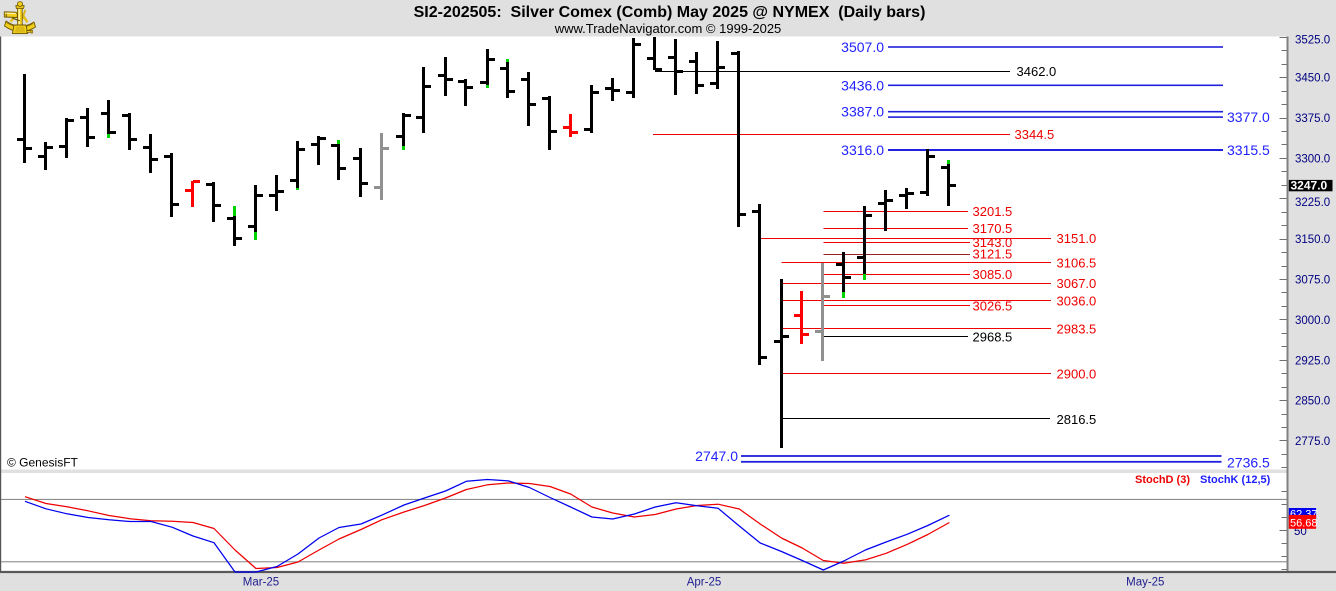  What do you see at coordinates (1312, 159) in the screenshot?
I see `svg-text: 3300.0` at bounding box center [1312, 159].